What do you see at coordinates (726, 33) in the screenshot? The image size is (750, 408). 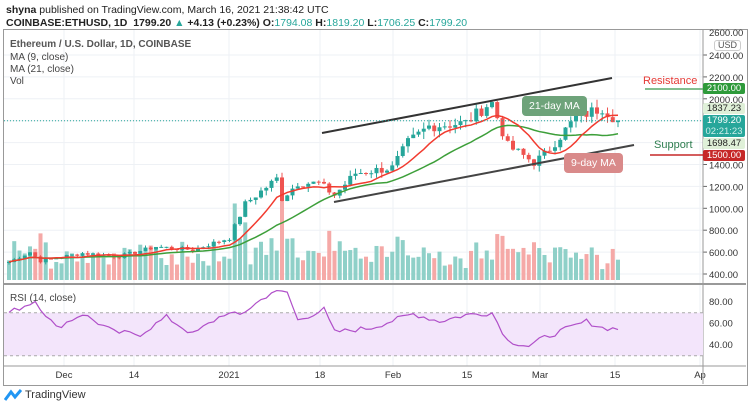 I see `price-top-label: 2600.00` at bounding box center [726, 33].